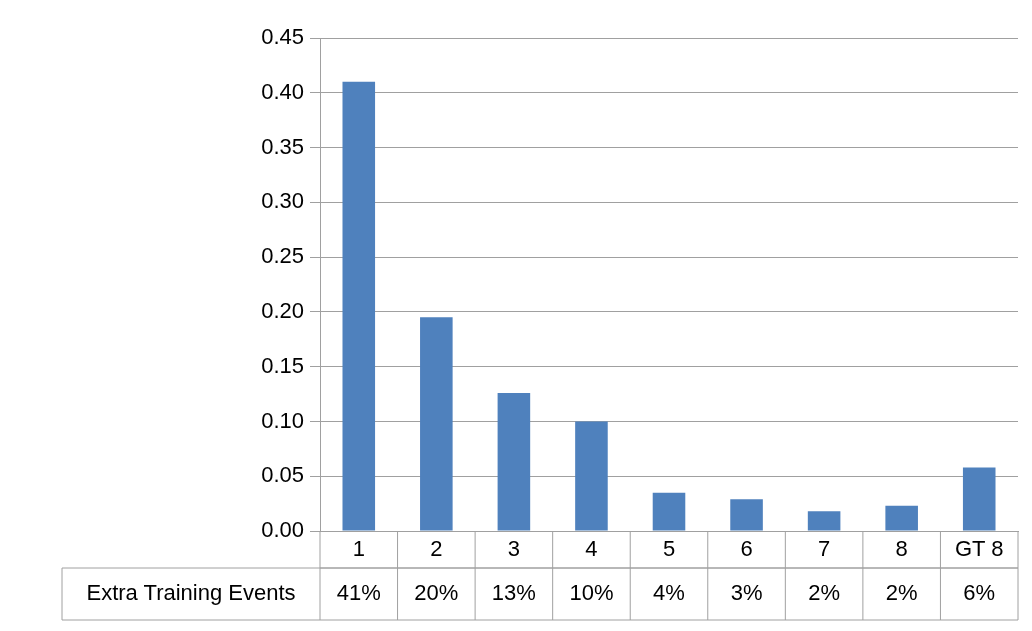 The height and width of the screenshot is (631, 1032). I want to click on x-tick-label: GT 8, so click(979, 548).